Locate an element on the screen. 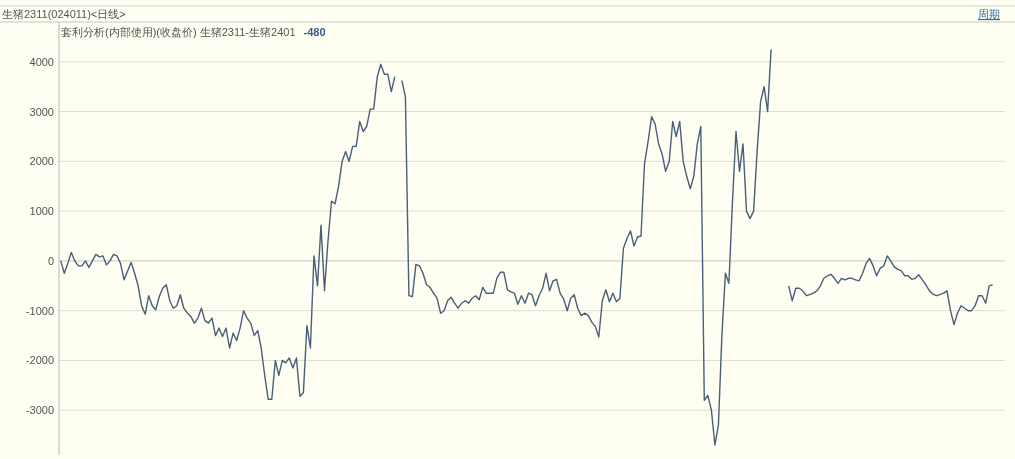  y-tick-label: 1000 is located at coordinates (41, 211).